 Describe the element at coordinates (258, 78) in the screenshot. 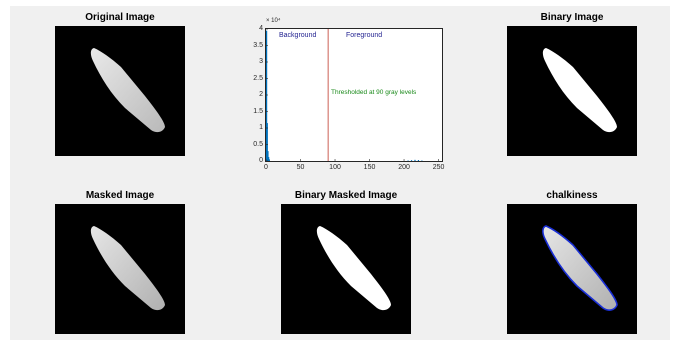

I see `y-tick-label: 2.5` at that location.